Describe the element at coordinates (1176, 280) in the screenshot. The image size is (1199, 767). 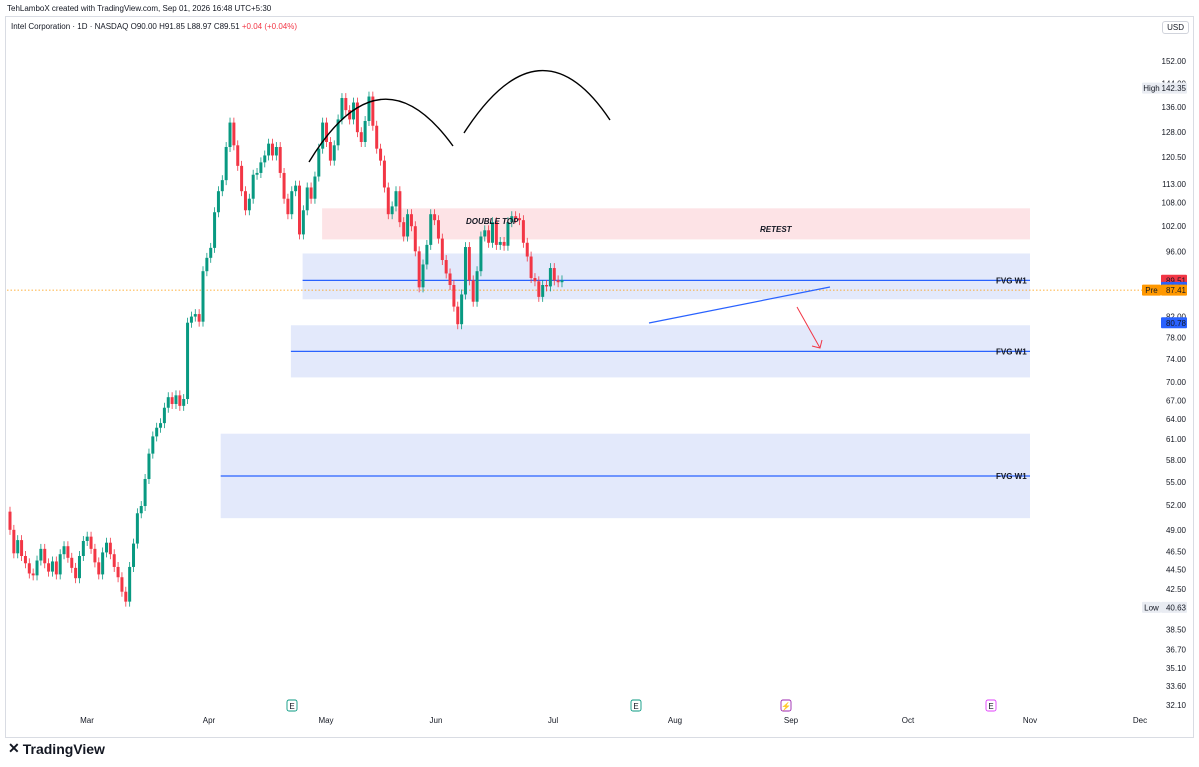
I see `badge-value: 89.51` at that location.